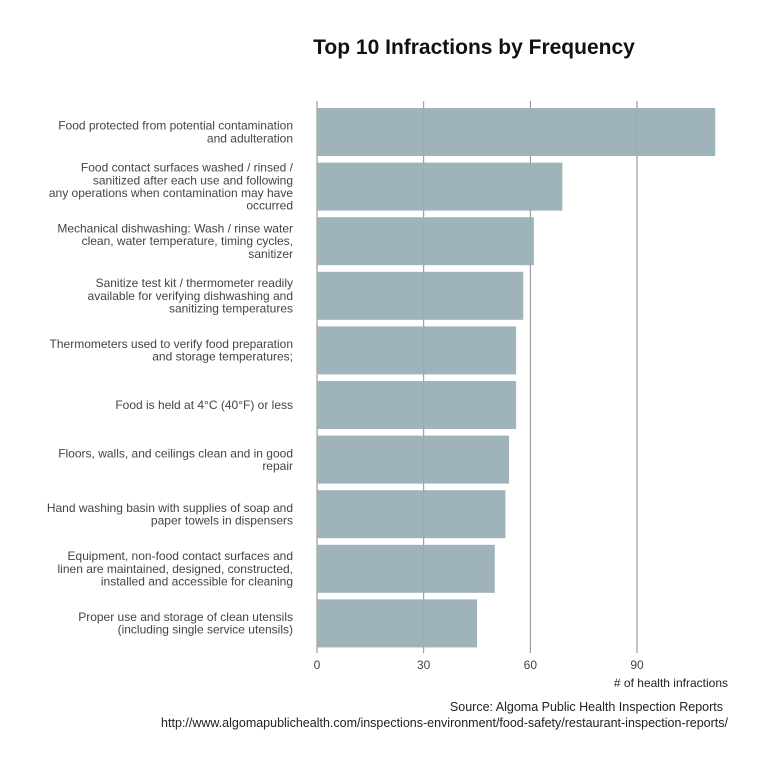 Image resolution: width=768 pixels, height=768 pixels. Describe the element at coordinates (474, 47) in the screenshot. I see `chart-title: Top 10 Infractions by Frequency` at that location.